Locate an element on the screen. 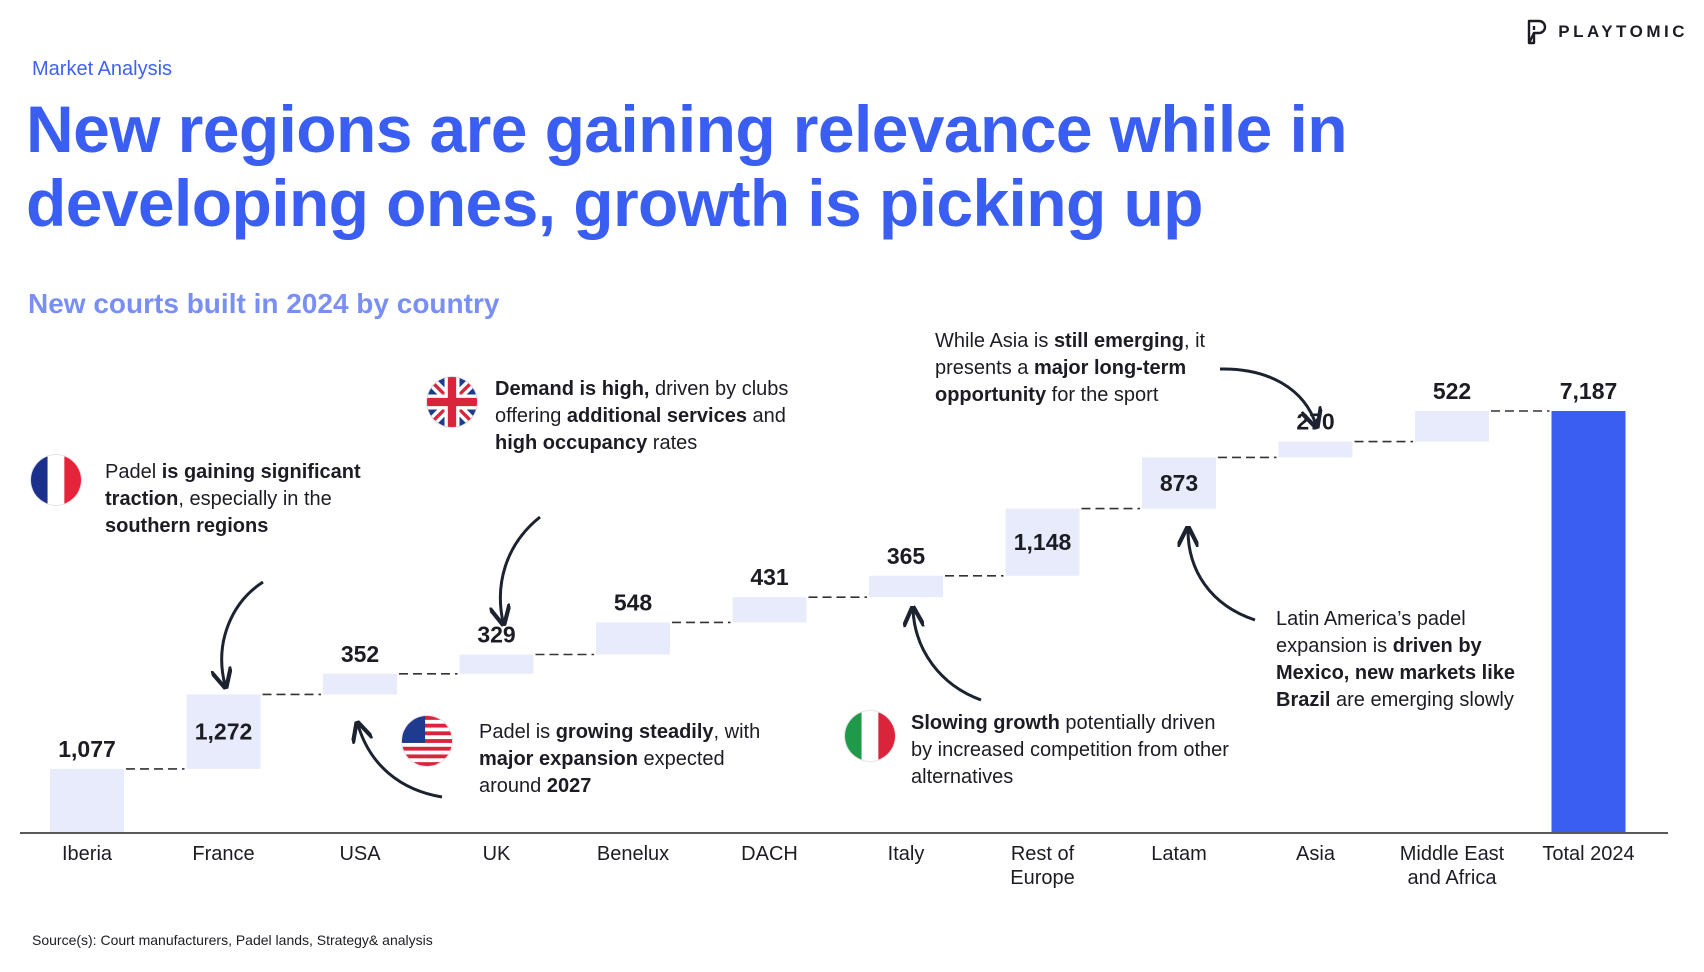 This screenshot has height=972, width=1704. annotation-usa-text-3: major expansion is located at coordinates (558, 759).